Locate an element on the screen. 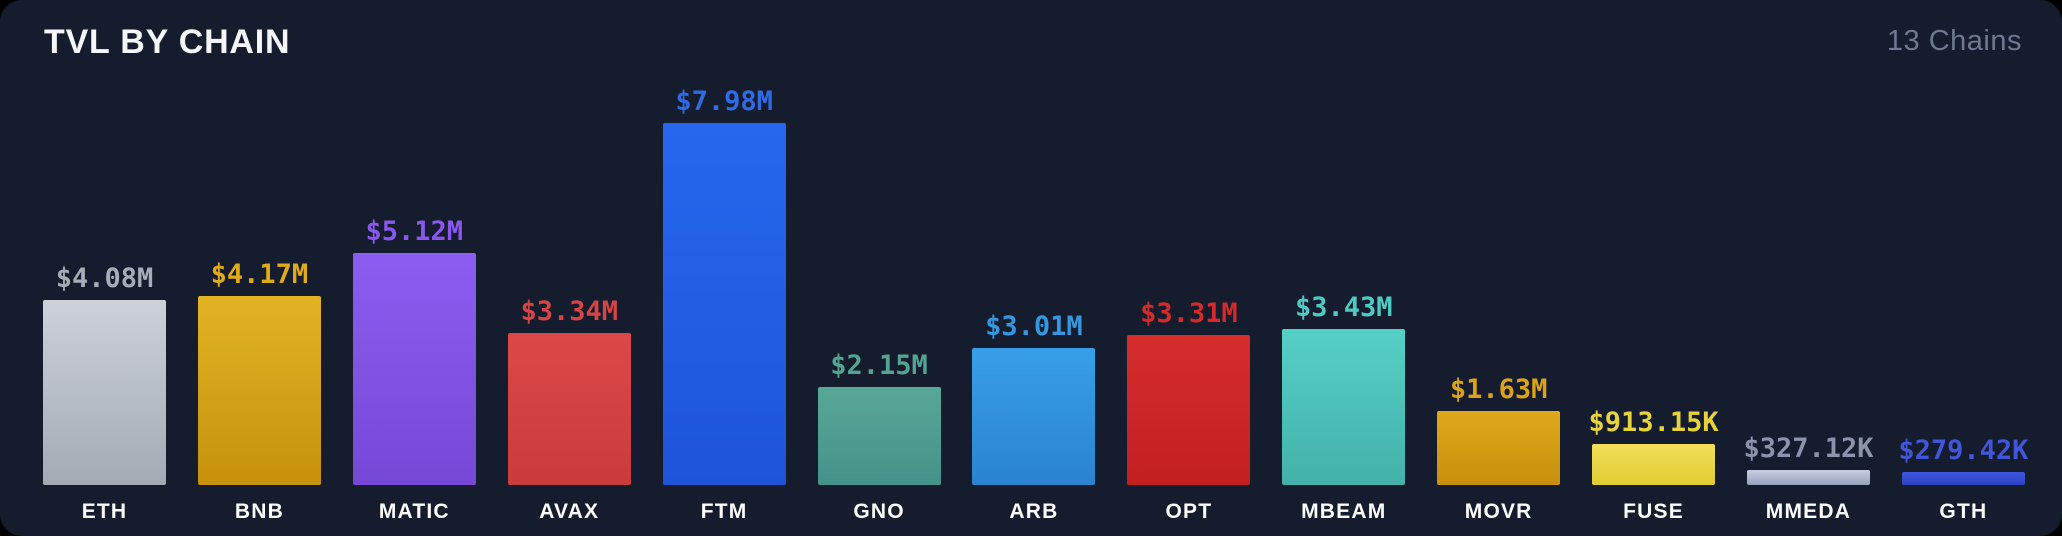 The image size is (2062, 536). bar-matic is located at coordinates (414, 369).